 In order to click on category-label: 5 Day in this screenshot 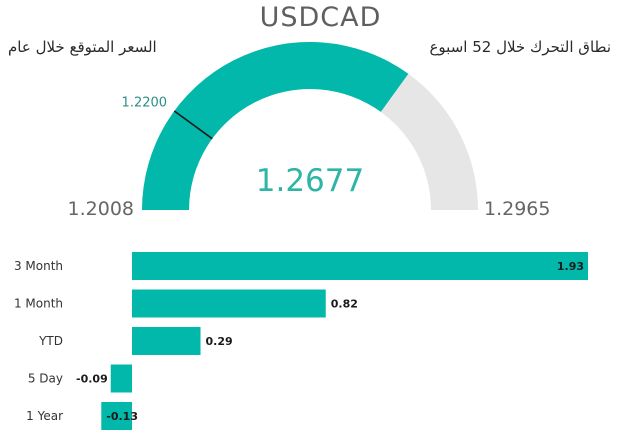, I will do `click(45, 379)`.